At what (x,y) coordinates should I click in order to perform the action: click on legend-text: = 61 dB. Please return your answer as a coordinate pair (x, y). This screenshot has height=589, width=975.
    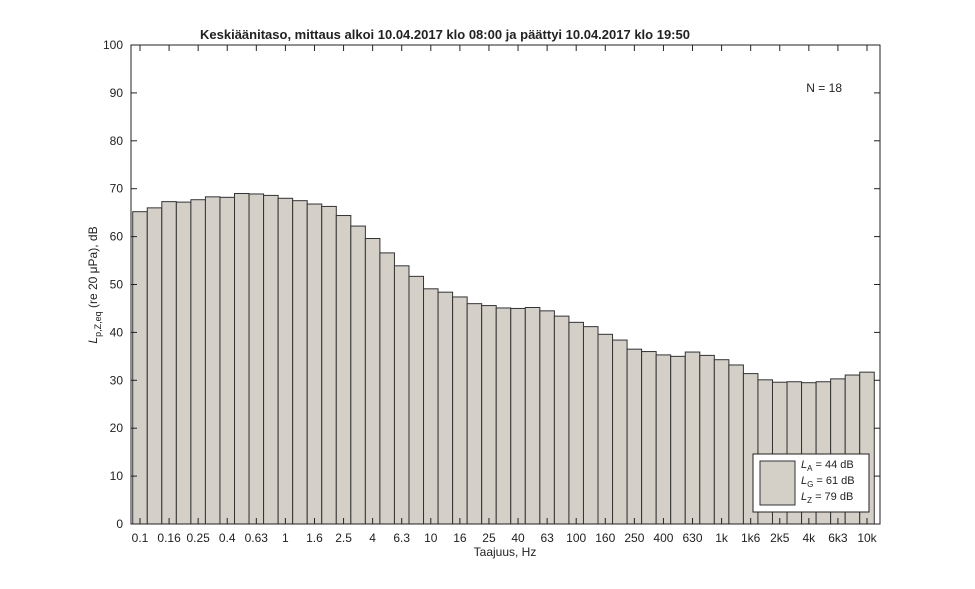
    Looking at the image, I should click on (833, 481).